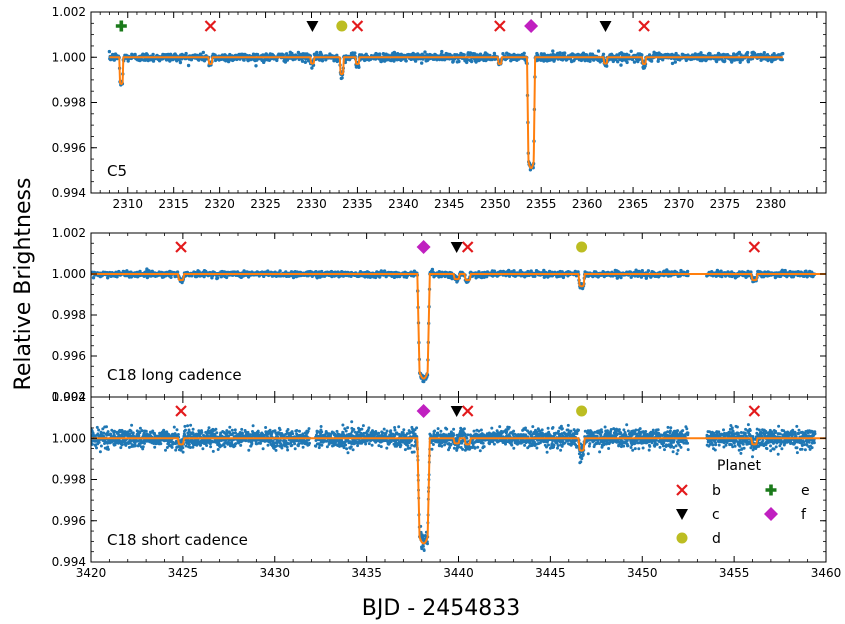 This screenshot has width=845, height=624. What do you see at coordinates (743, 502) in the screenshot?
I see `legend: Planet b e c f d` at bounding box center [743, 502].